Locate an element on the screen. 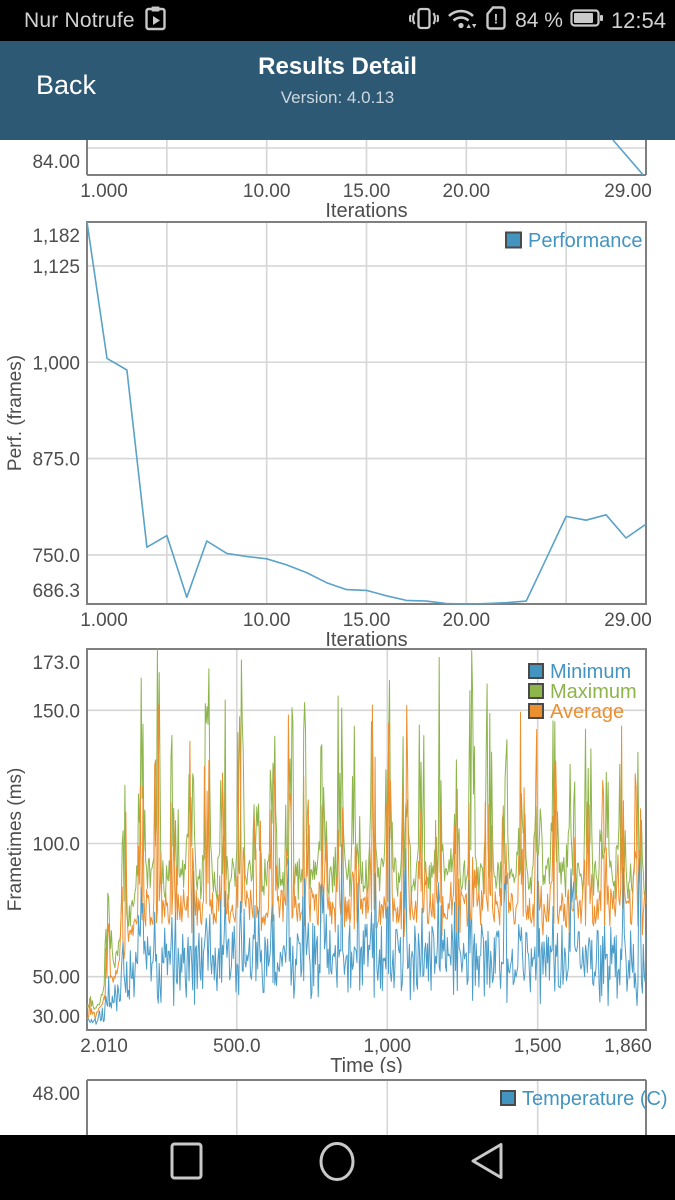 This screenshot has width=675, height=1200. status-bar-right: ! 84 % 12:54 is located at coordinates (537, 21).